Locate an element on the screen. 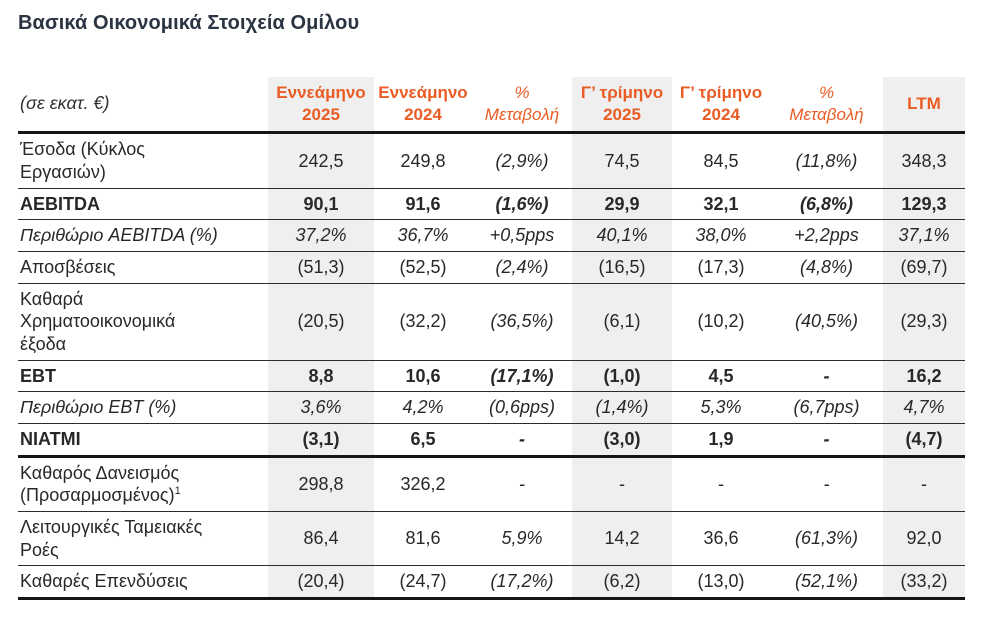 The height and width of the screenshot is (629, 981). row-label: Έσοδα (Κύκλος Εργασιών) is located at coordinates (82, 160).